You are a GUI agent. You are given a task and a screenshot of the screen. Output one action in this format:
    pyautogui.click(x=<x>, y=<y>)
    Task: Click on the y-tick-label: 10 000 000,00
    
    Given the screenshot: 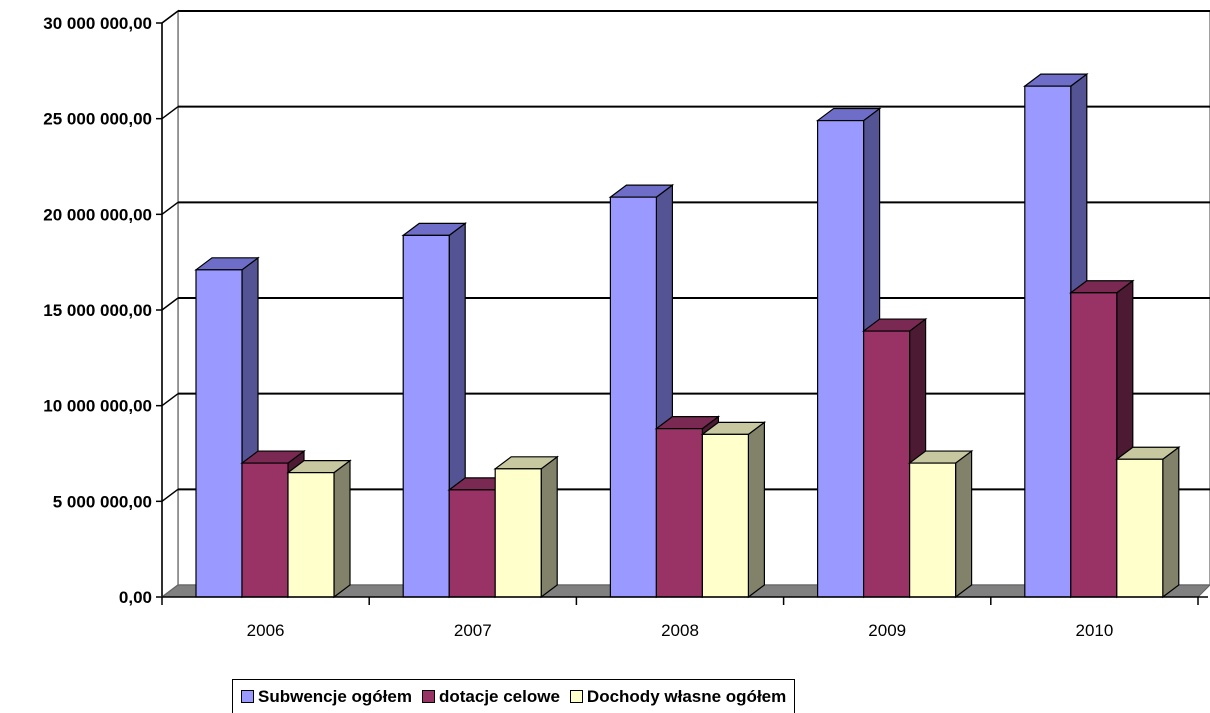 What is the action you would take?
    pyautogui.click(x=97, y=406)
    